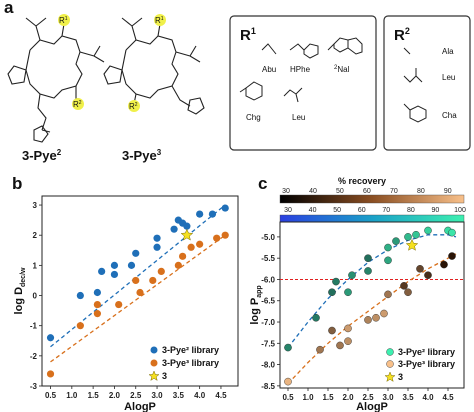  Describe the element at coordinates (372, 406) in the screenshot. I see `x-axis-label-c: AlogP` at that location.